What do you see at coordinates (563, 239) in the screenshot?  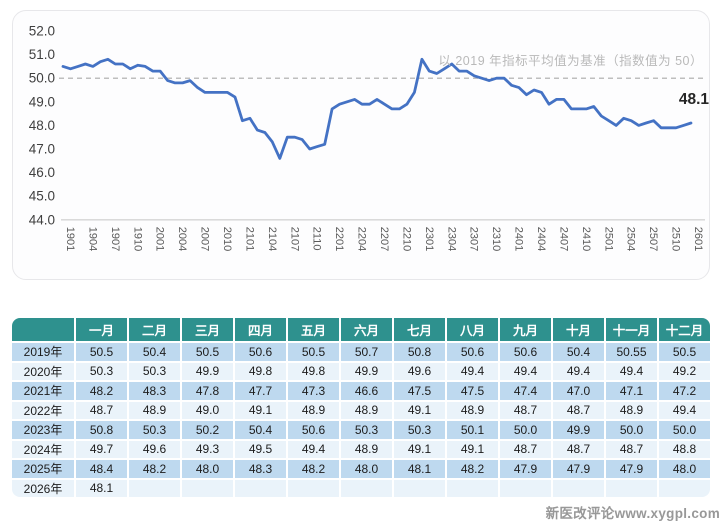 I see `x-axis-tick-label: 2407` at bounding box center [563, 239].